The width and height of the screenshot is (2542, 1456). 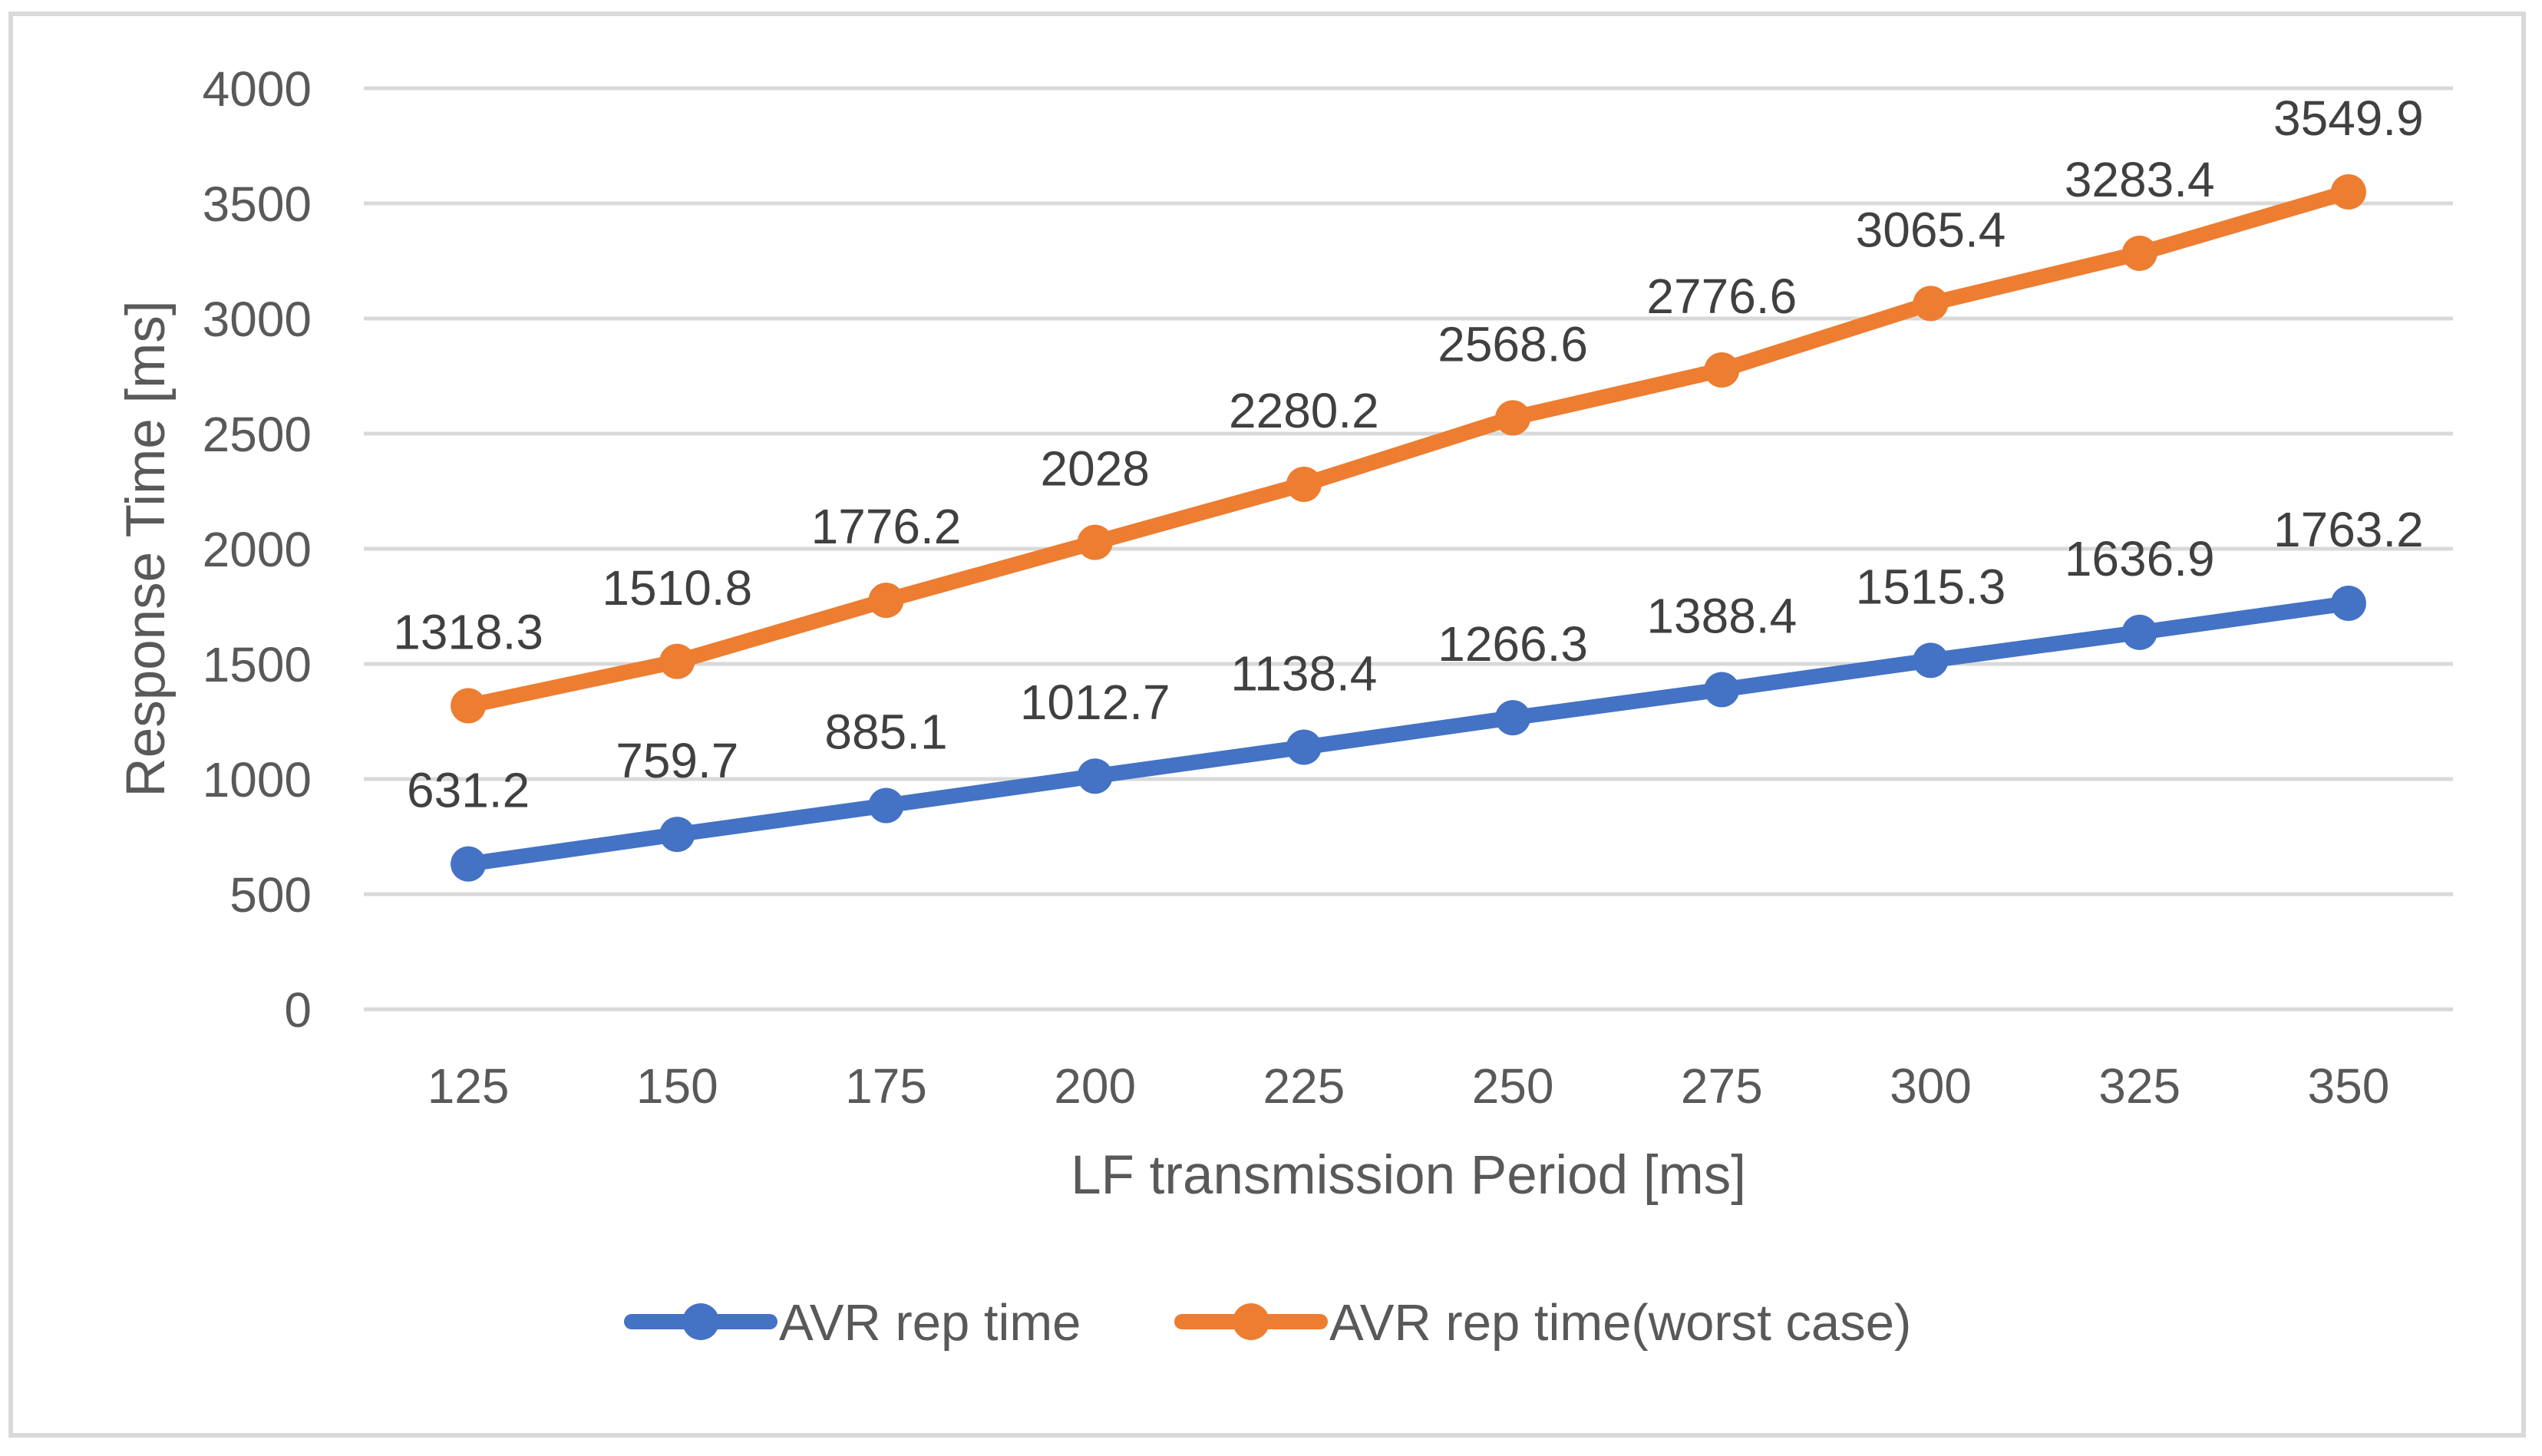 I want to click on legend-label-avr-rep-time: AVR rep time, so click(x=930, y=1323).